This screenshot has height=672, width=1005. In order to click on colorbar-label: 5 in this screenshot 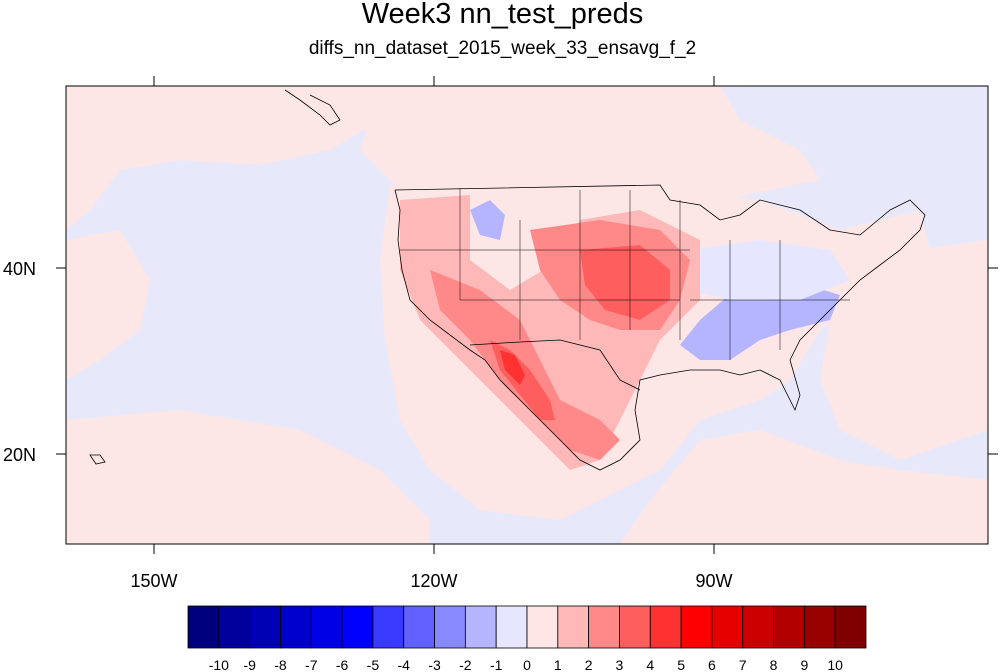, I will do `click(681, 664)`.